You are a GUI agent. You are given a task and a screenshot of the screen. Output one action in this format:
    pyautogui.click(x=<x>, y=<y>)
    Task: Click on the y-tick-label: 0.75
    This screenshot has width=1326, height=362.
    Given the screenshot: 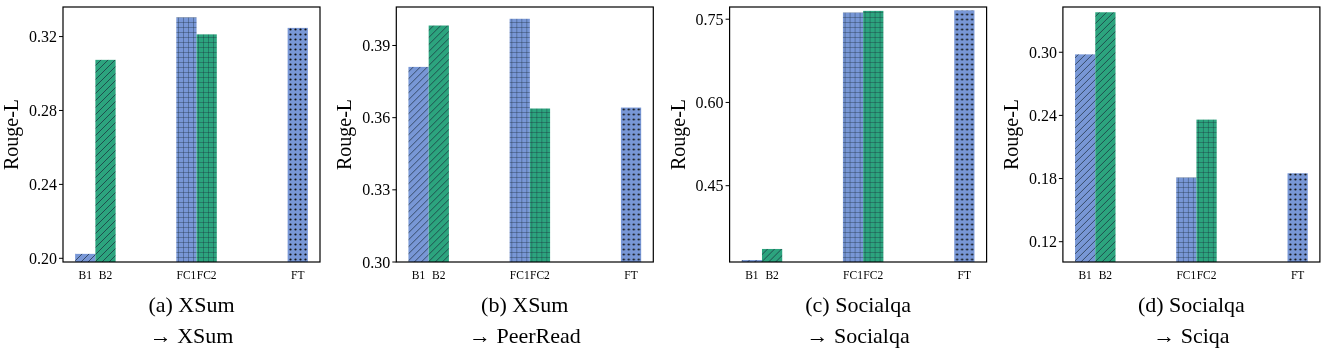 What is the action you would take?
    pyautogui.click(x=709, y=19)
    